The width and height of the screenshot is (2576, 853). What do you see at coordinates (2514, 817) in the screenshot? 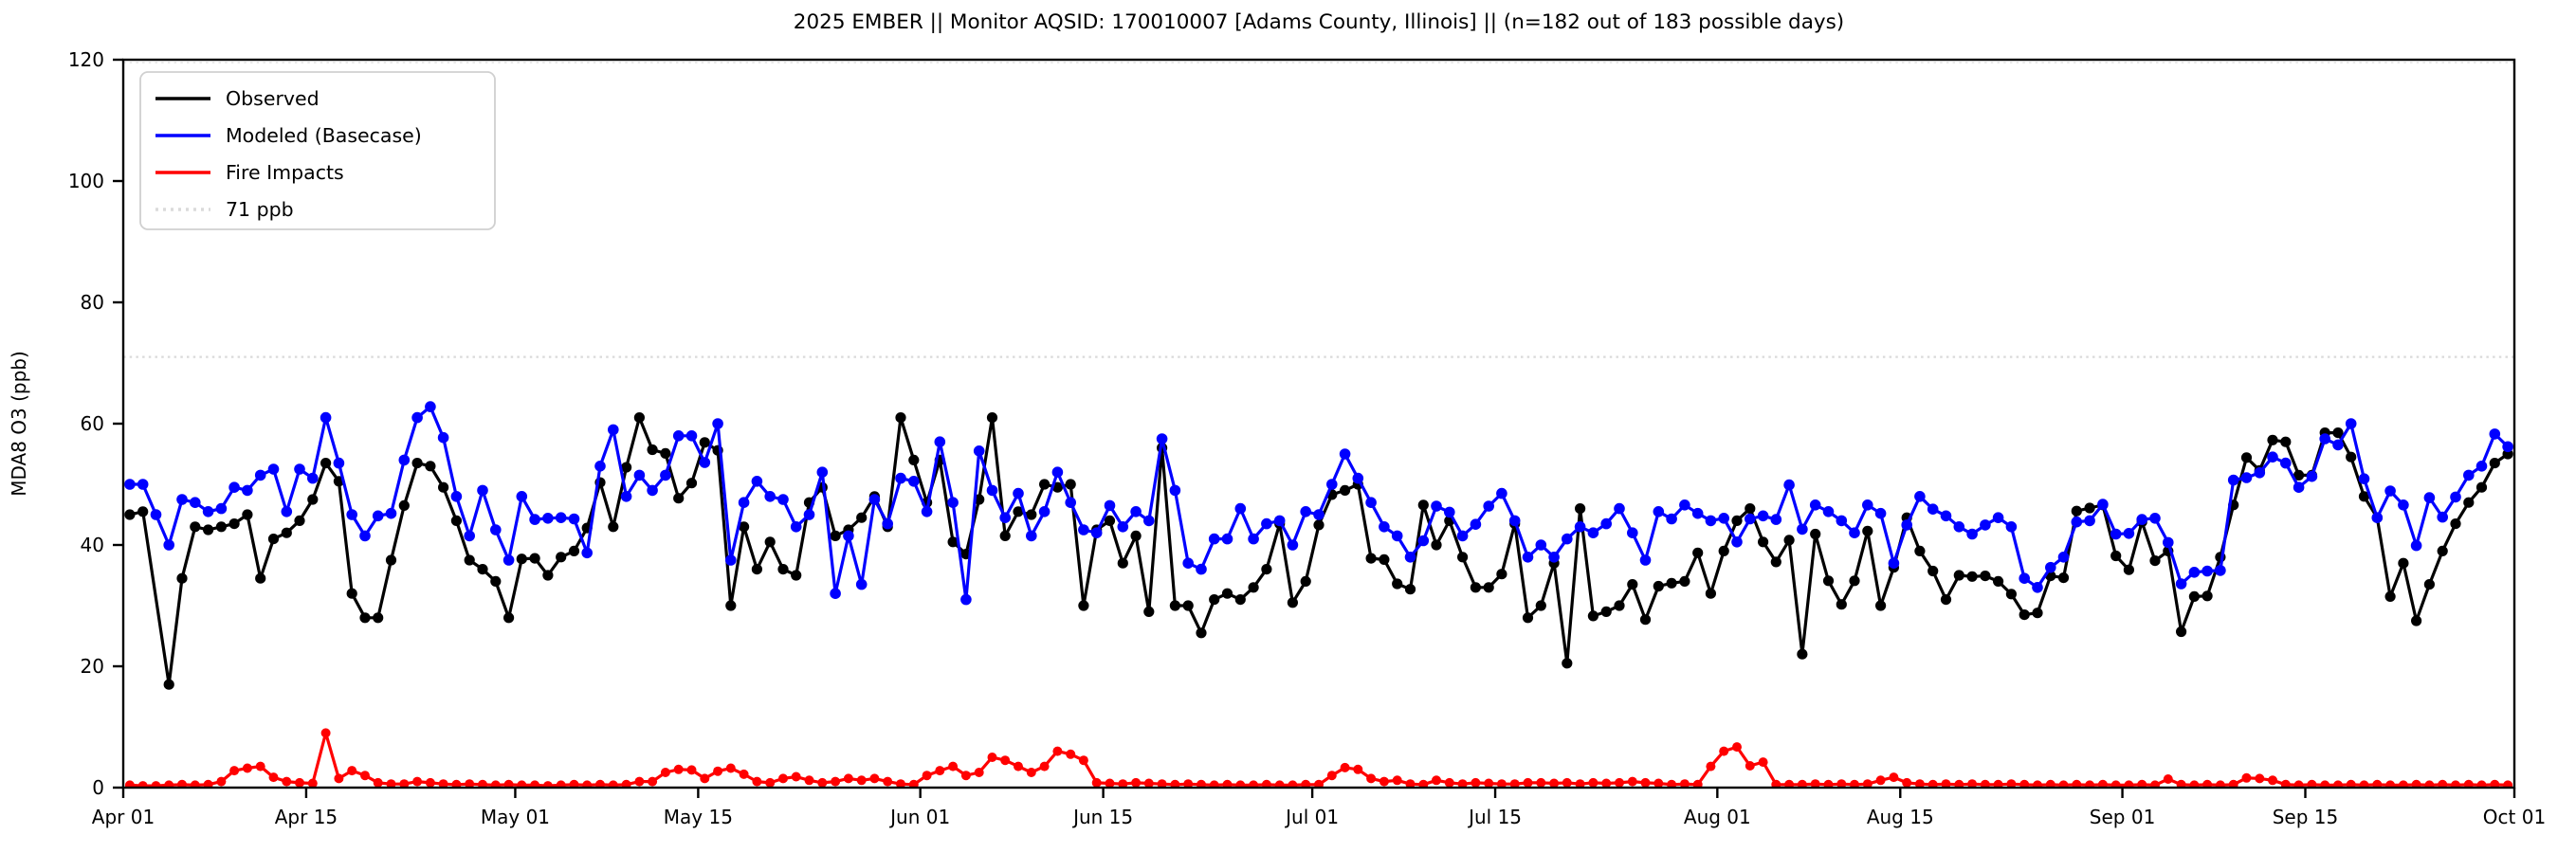
I see `x-tick-label: Oct 01` at bounding box center [2514, 817].